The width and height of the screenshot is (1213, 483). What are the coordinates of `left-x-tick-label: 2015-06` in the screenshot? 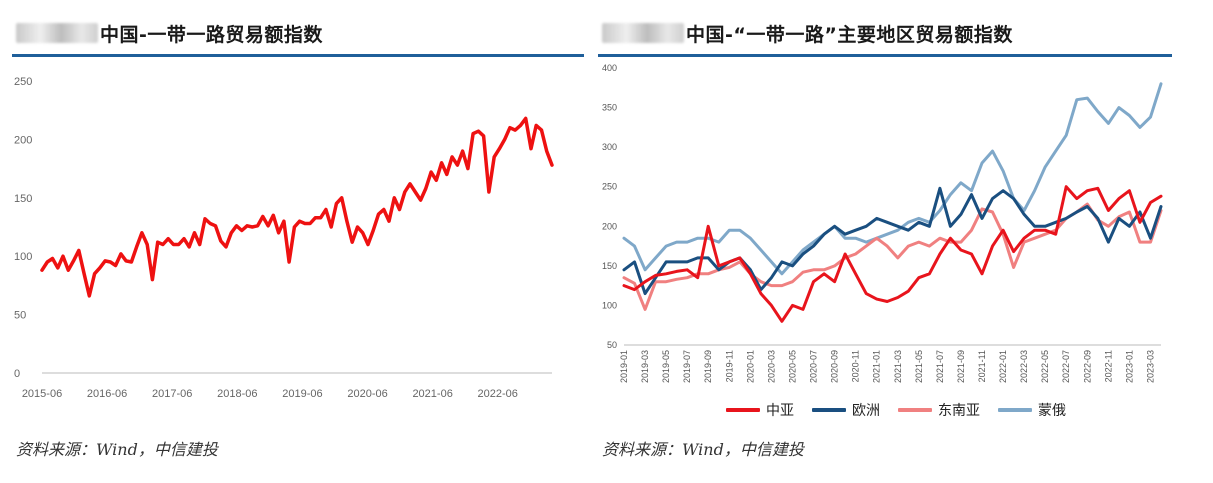 It's located at (42, 394).